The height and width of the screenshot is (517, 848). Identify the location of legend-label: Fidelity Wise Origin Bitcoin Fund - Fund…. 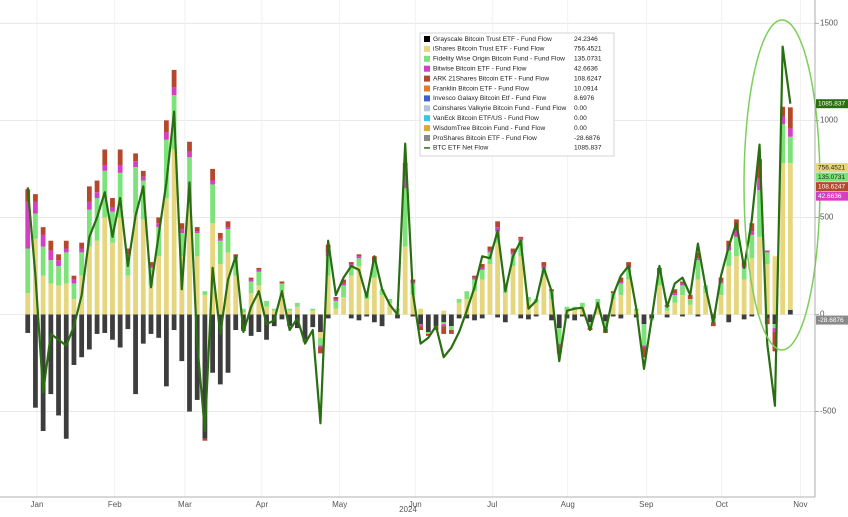
(499, 59).